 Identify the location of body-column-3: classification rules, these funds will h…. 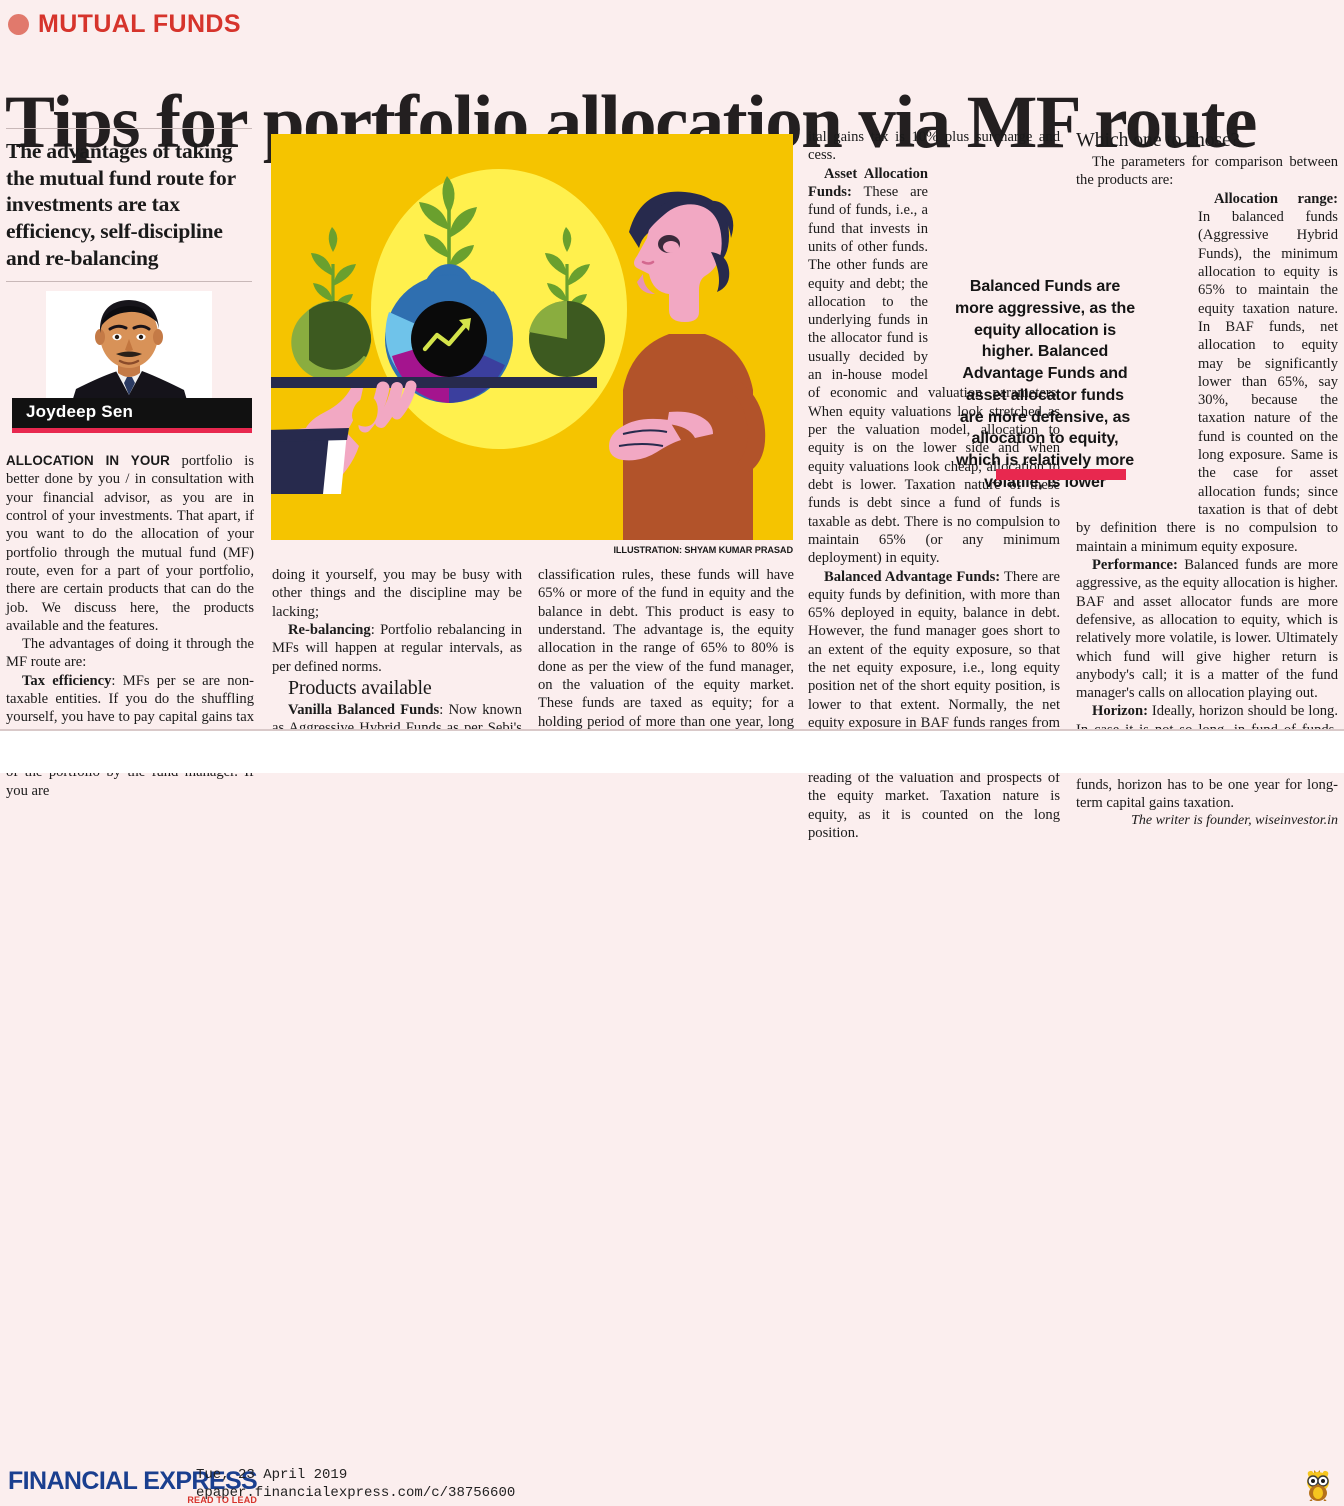
(666, 657).